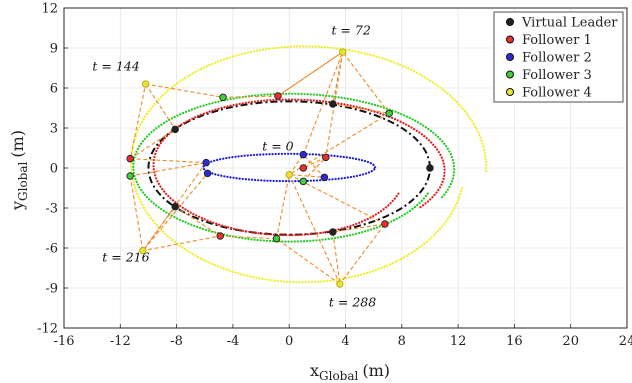 Image resolution: width=632 pixels, height=383 pixels. I want to click on marker-follower-3-t72, so click(389, 113).